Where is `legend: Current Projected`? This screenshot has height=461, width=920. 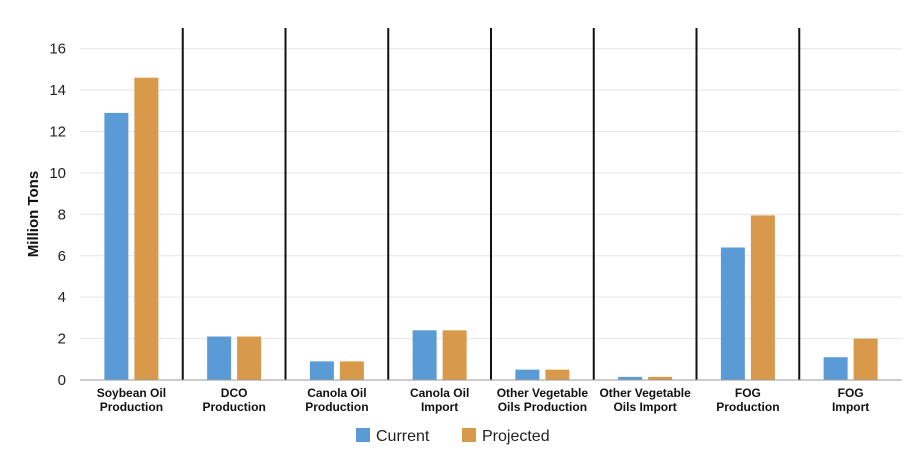
legend: Current Projected is located at coordinates (453, 436).